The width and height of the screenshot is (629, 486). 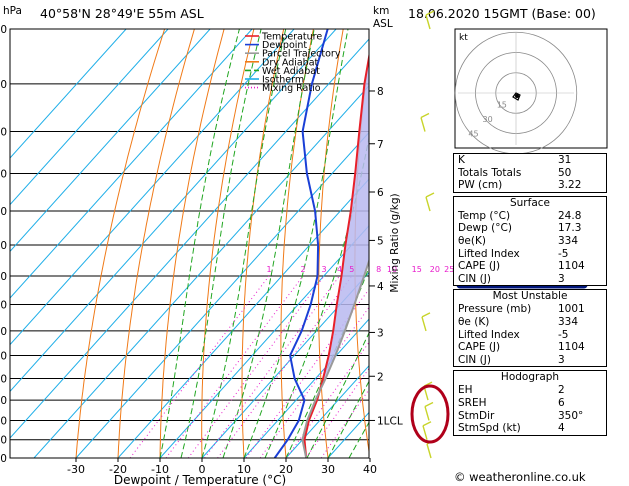 What do you see at coordinates (530, 228) in the screenshot?
I see `surface-row: Dewp (°C) 17.3` at bounding box center [530, 228].